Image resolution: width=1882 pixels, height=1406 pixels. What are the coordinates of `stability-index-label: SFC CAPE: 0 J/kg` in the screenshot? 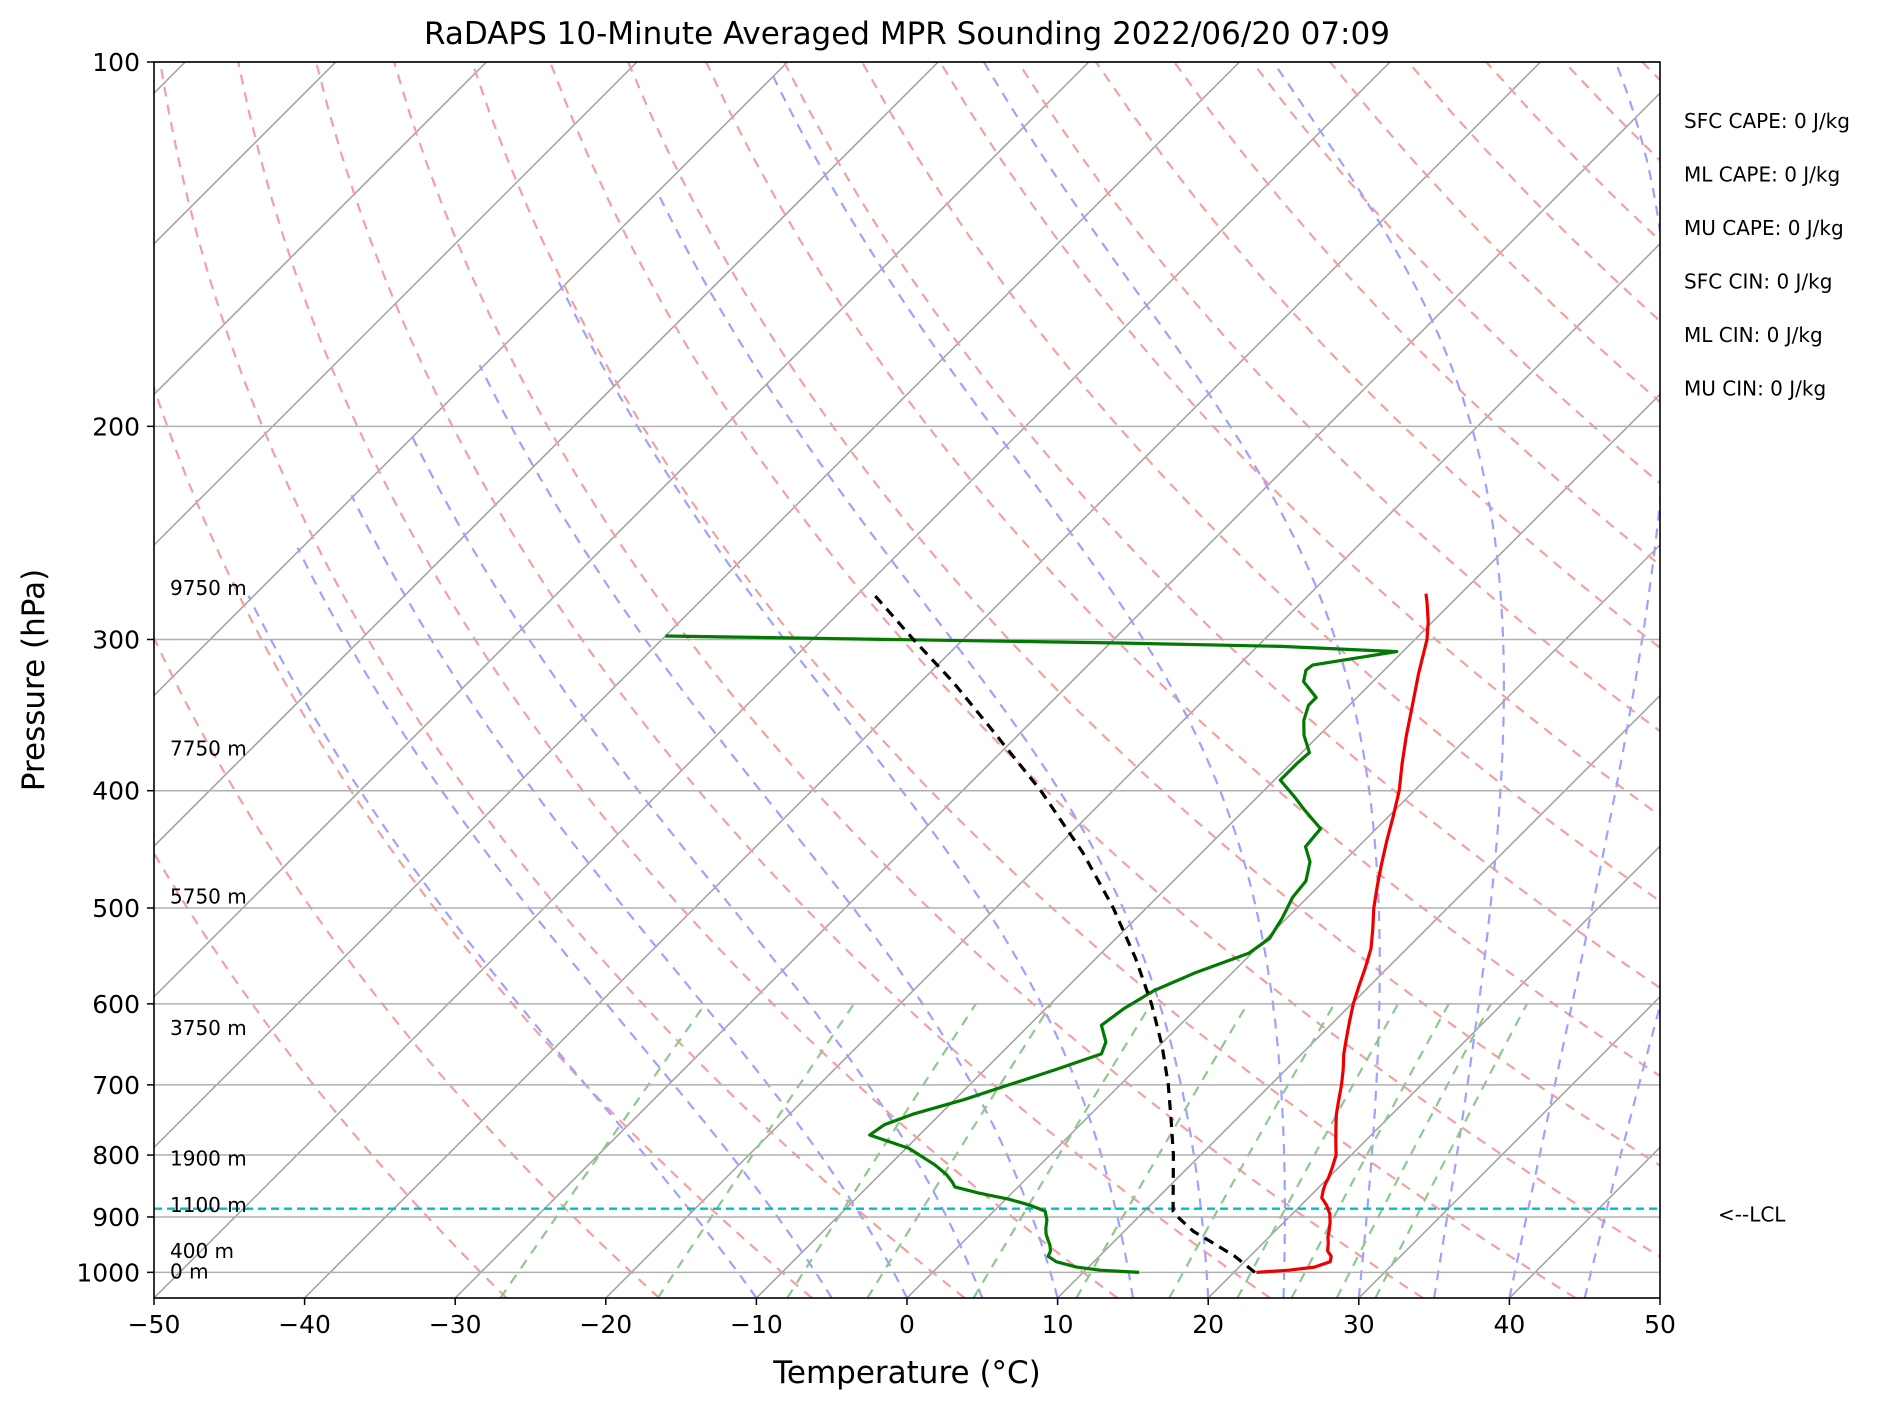 It's located at (1767, 121).